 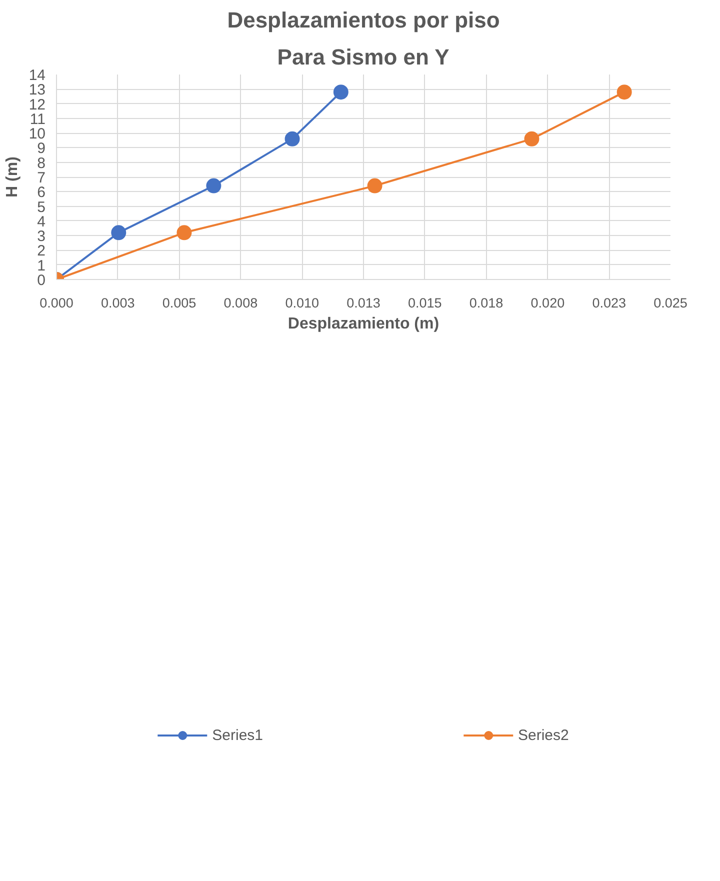 What do you see at coordinates (12, 177) in the screenshot?
I see `y-axis-title: H (m)` at bounding box center [12, 177].